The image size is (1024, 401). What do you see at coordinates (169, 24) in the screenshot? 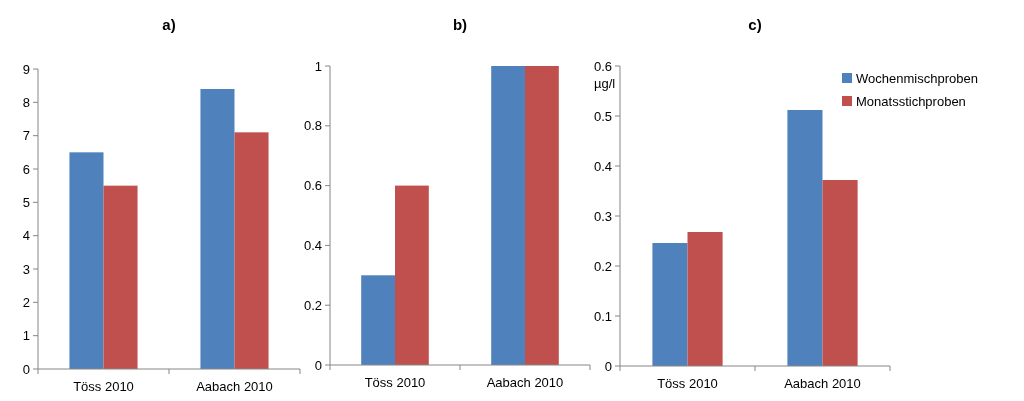
I see `chart-title: a)` at bounding box center [169, 24].